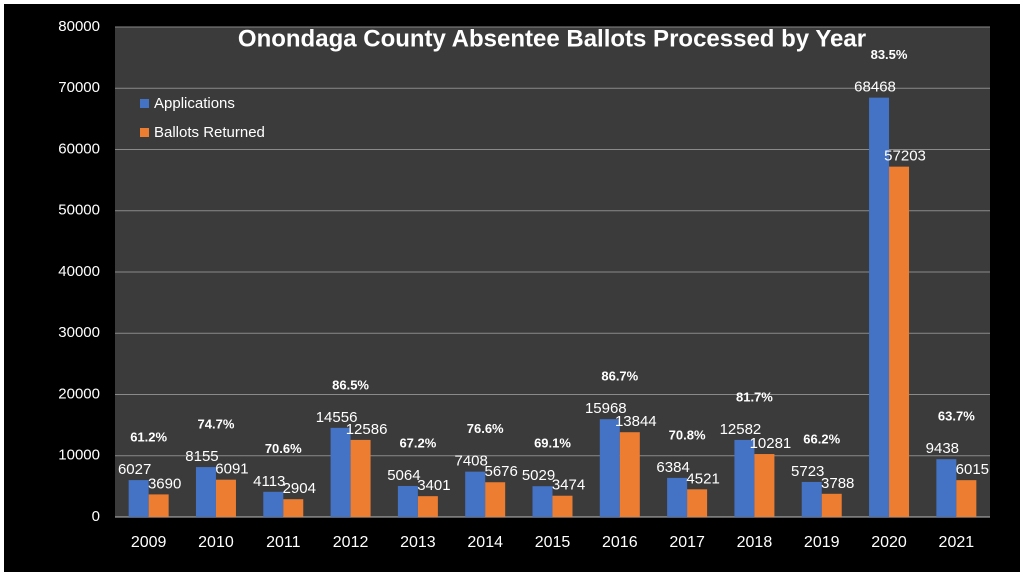  What do you see at coordinates (403, 475) in the screenshot?
I see `value-label: 5064` at bounding box center [403, 475].